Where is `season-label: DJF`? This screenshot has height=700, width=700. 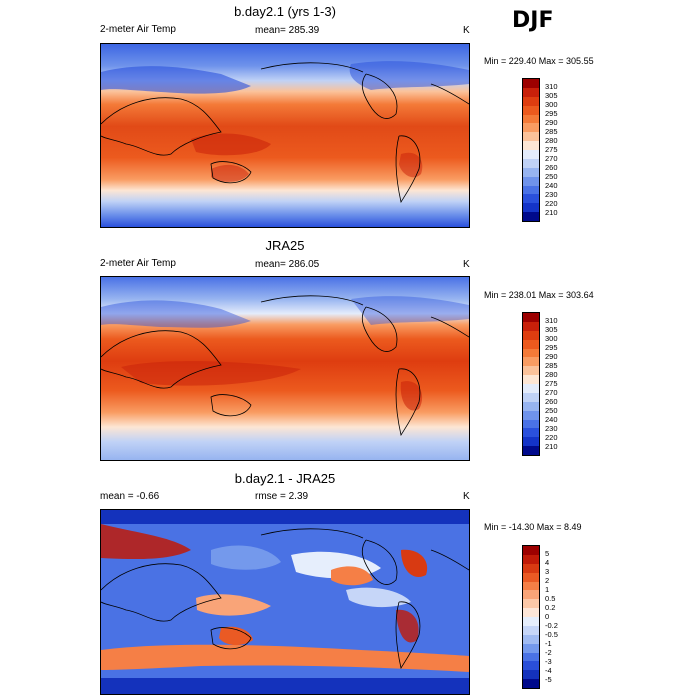 season-label: DJF is located at coordinates (533, 20).